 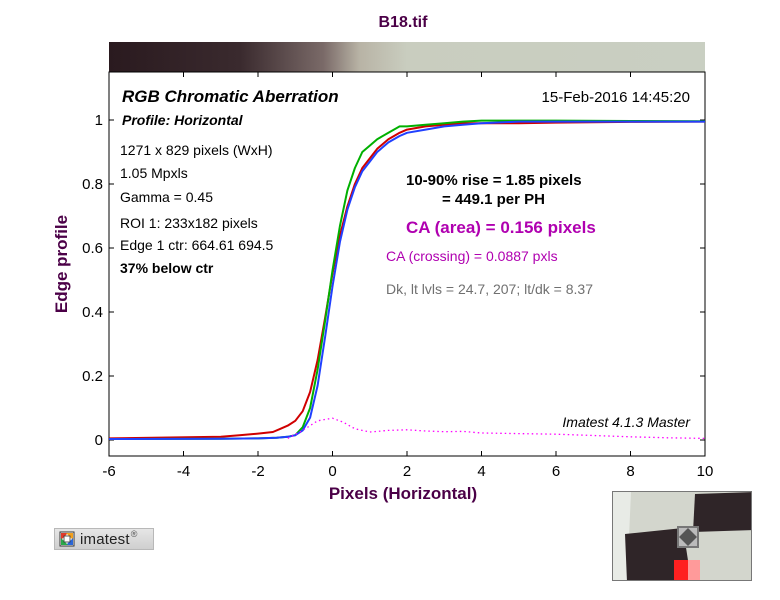 What do you see at coordinates (489, 289) in the screenshot?
I see `dark-light-levels: Dk, lt lvls = 24.7, 207; lt/dk = 8.37` at bounding box center [489, 289].